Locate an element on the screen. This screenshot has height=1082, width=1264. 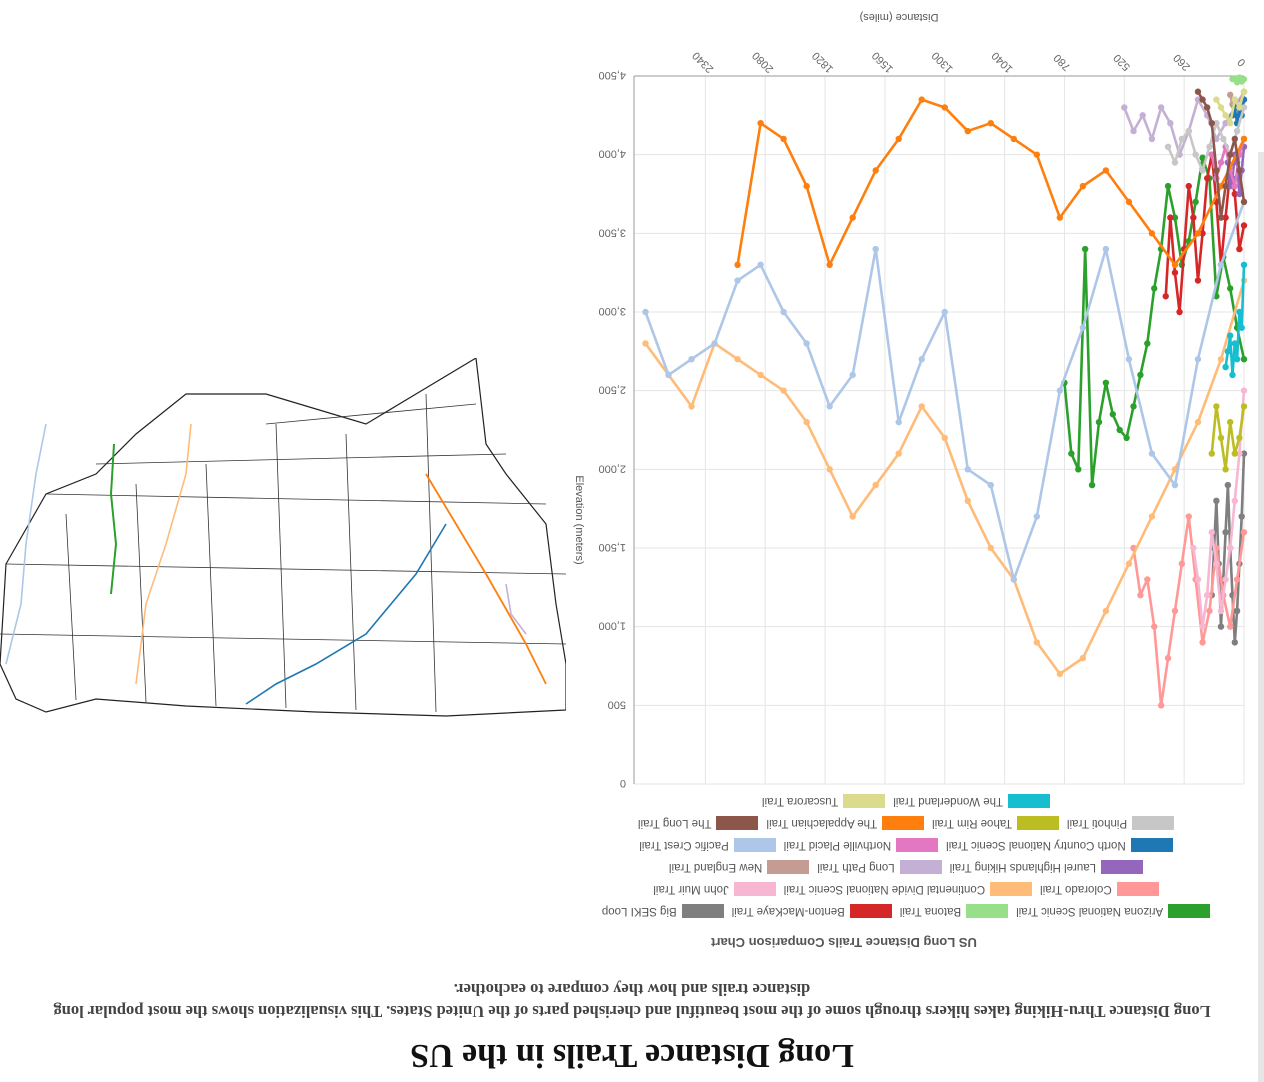
legend-item: New England Trail is located at coordinates (739, 867).